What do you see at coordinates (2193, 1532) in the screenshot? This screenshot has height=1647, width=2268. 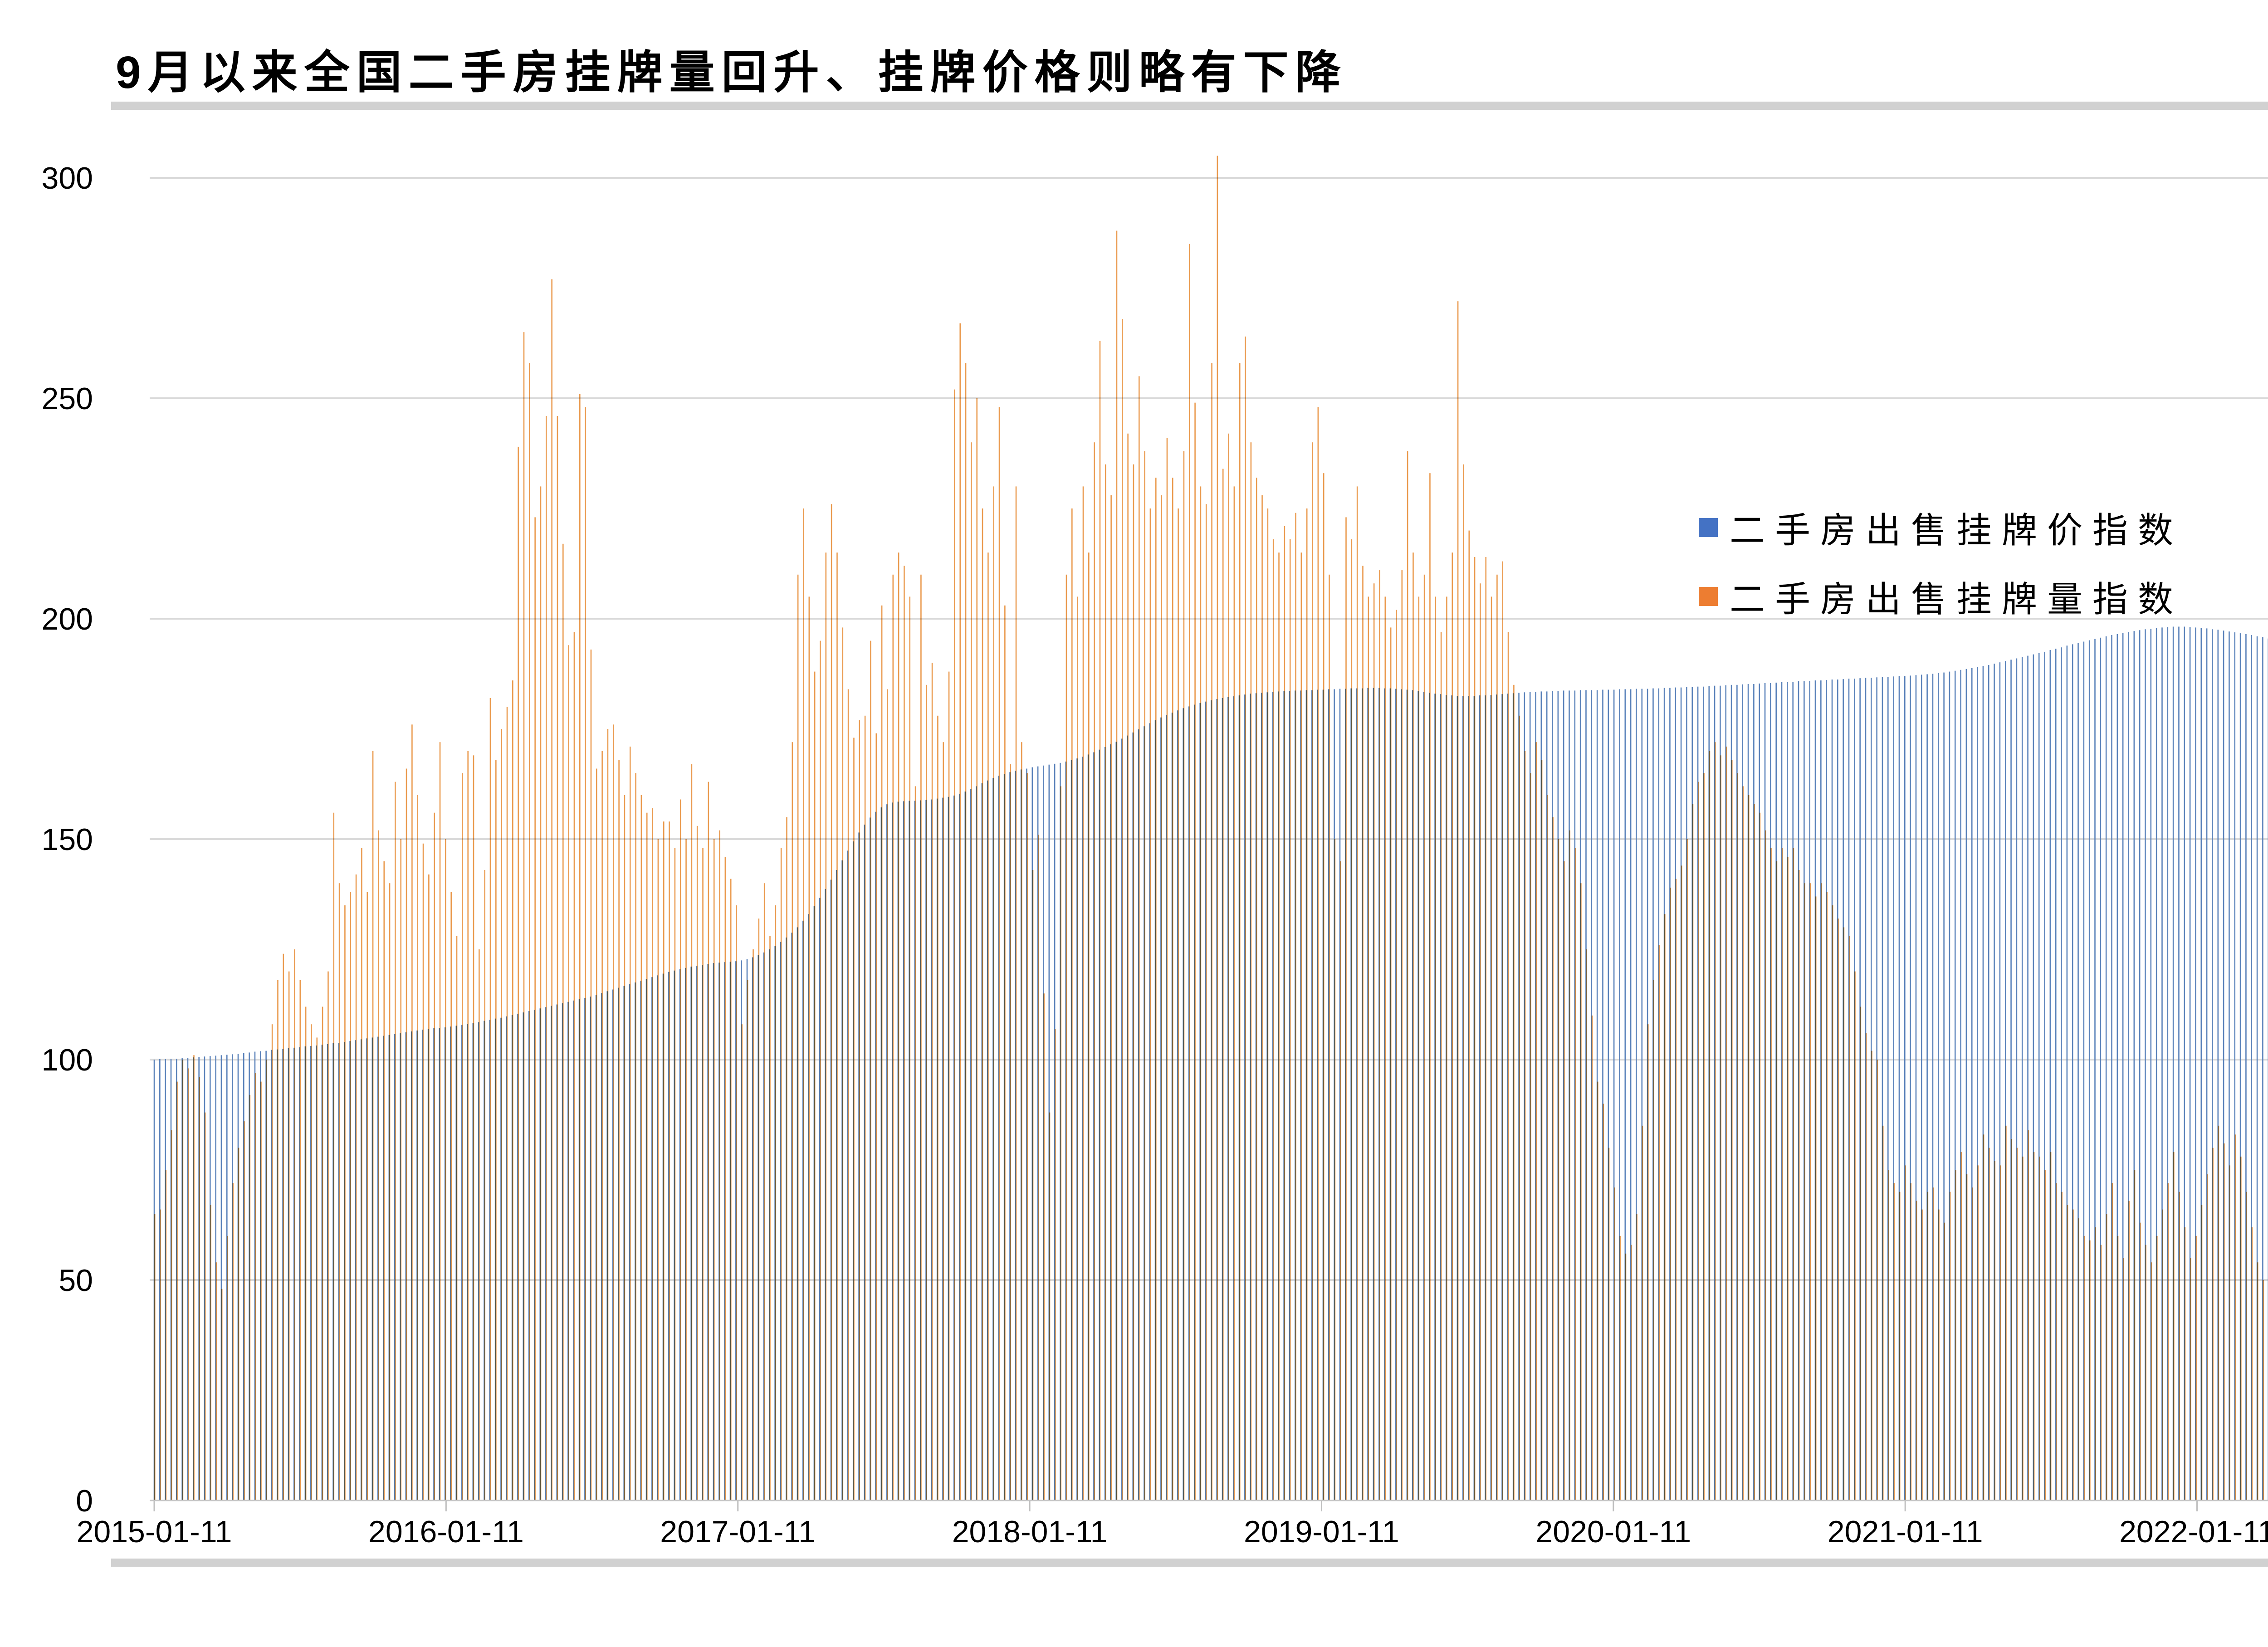 I see `x-tick-label: 2022-01-11` at bounding box center [2193, 1532].